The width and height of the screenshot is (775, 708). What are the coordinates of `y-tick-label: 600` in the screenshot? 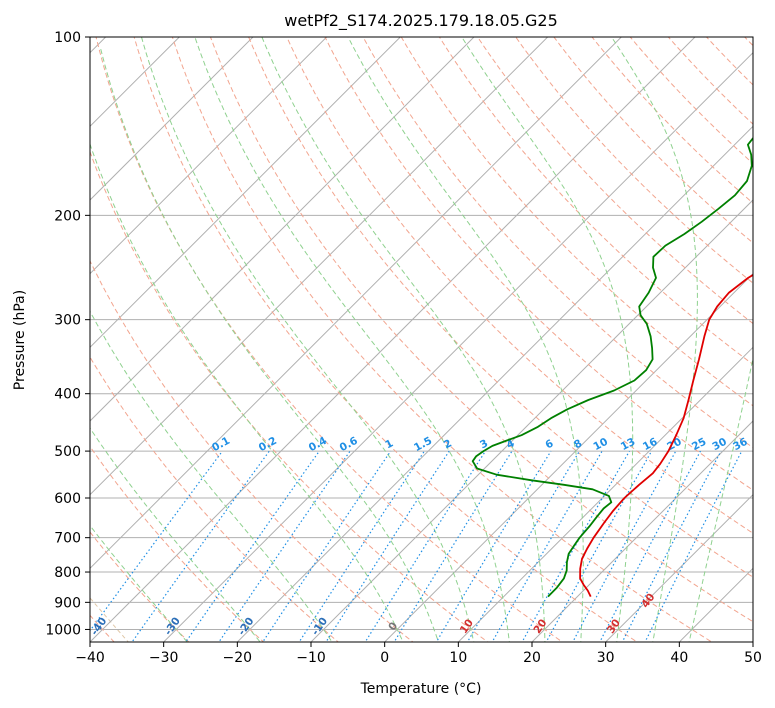 It's located at (67, 499).